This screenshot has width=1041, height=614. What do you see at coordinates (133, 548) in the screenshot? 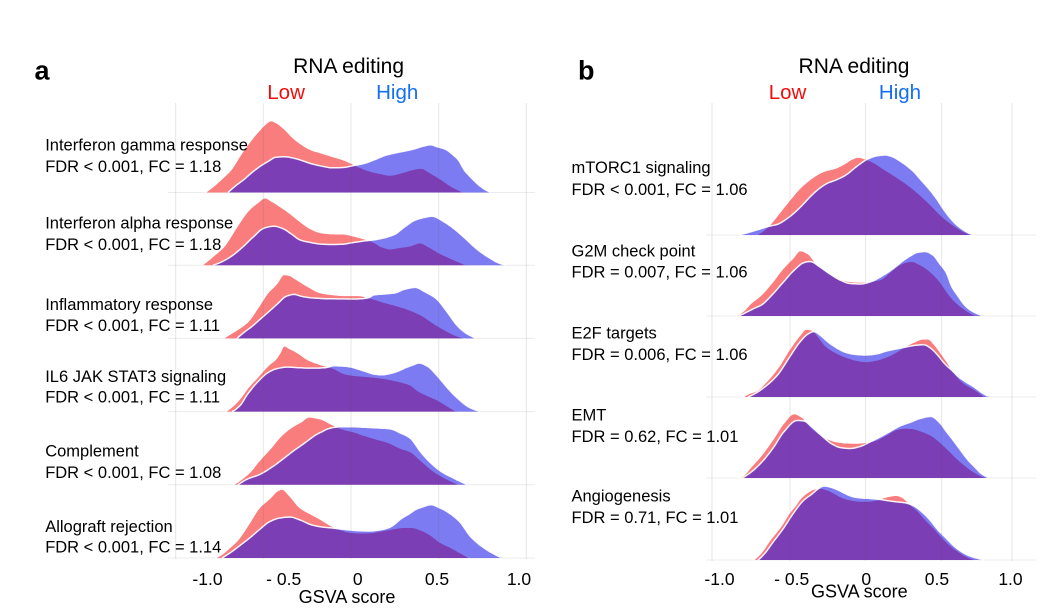
I see `svg-text: FDR < 0.001, FC = 1.14` at bounding box center [133, 548].